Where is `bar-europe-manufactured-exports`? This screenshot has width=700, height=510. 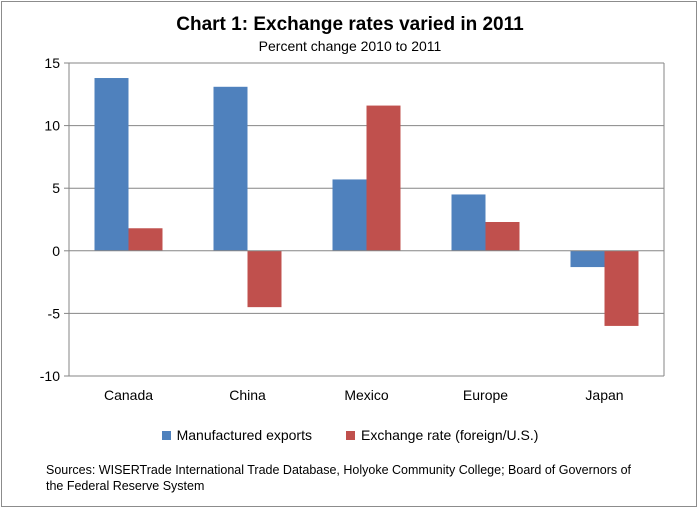 bar-europe-manufactured-exports is located at coordinates (468, 222).